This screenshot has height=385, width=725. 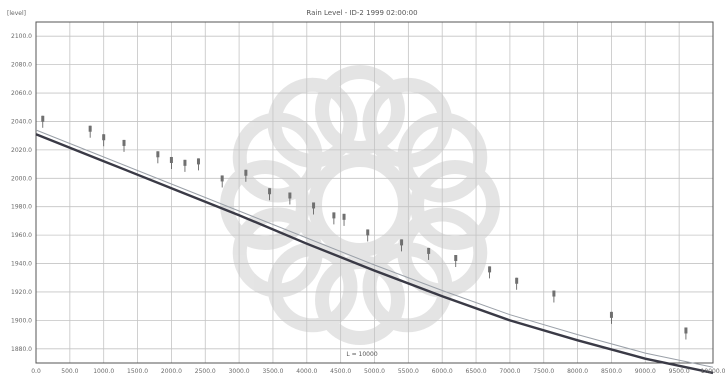 What do you see at coordinates (21, 36) in the screenshot?
I see `y-tick-label: 2100.0` at bounding box center [21, 36].